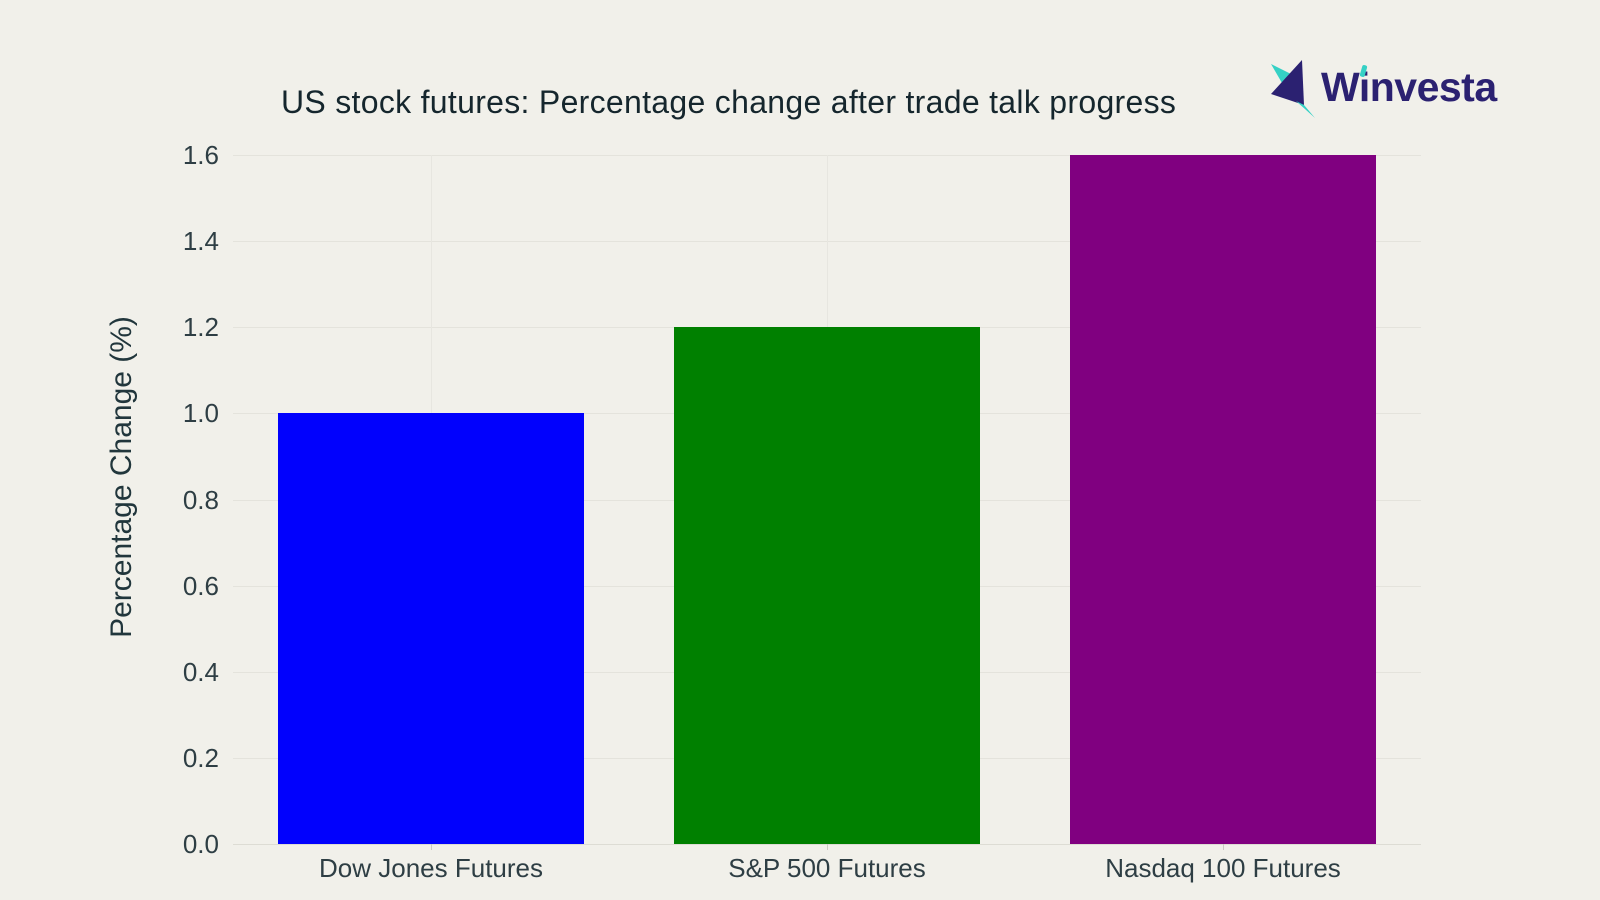 The height and width of the screenshot is (900, 1600). What do you see at coordinates (1223, 499) in the screenshot?
I see `bar-nasdaq-100-futures` at bounding box center [1223, 499].